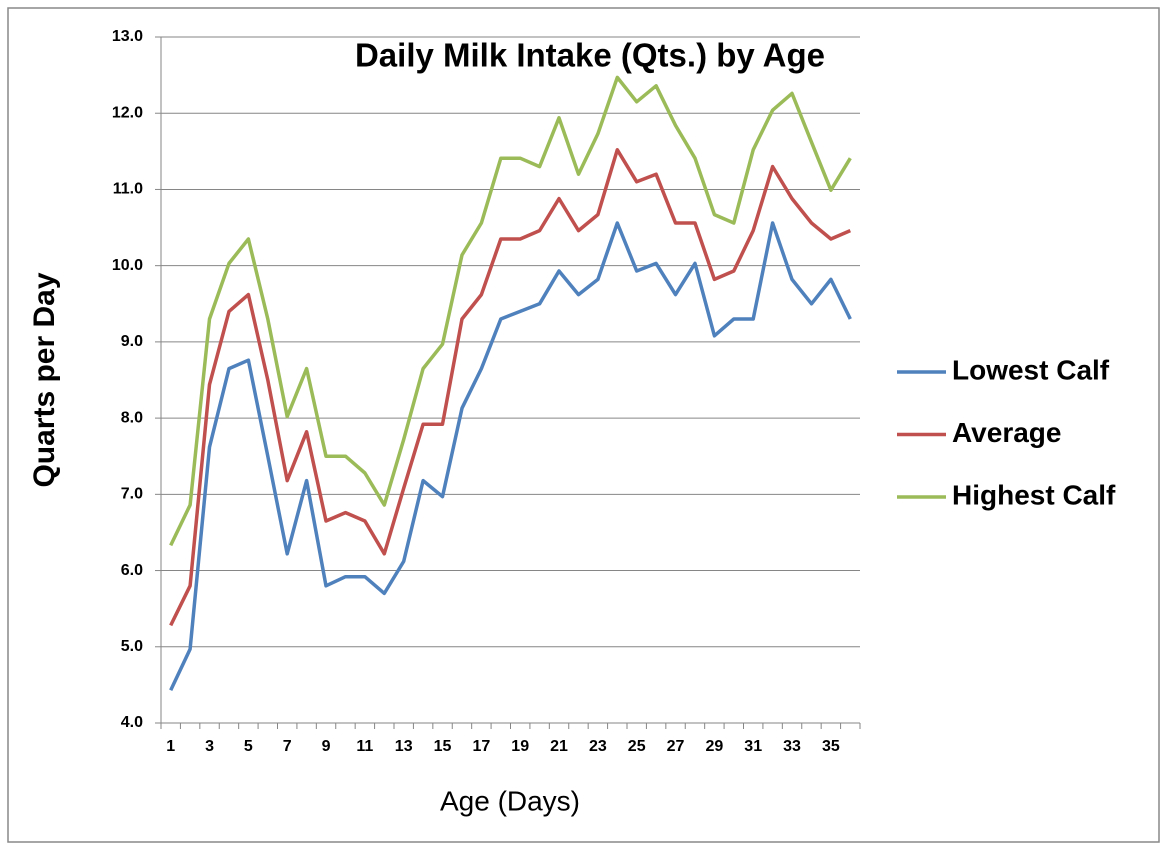 This screenshot has width=1166, height=850. Describe the element at coordinates (364, 746) in the screenshot. I see `x-tick-label: 11` at that location.